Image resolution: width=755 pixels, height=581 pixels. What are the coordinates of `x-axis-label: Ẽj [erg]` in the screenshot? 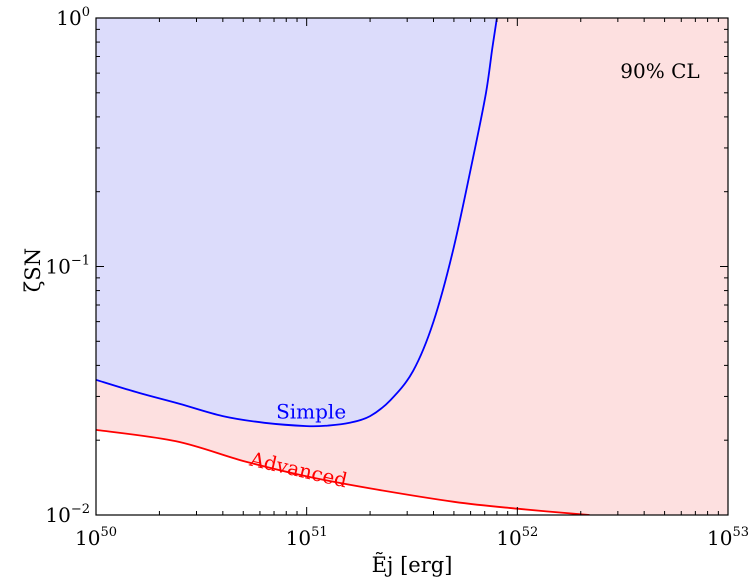 It's located at (412, 565).